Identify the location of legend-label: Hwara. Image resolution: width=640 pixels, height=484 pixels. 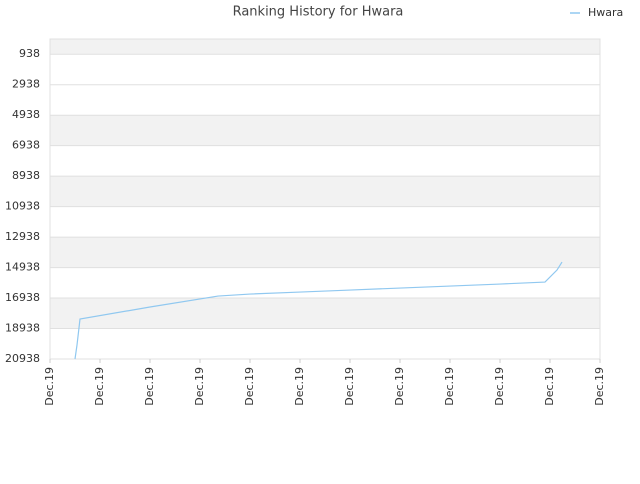
(605, 12).